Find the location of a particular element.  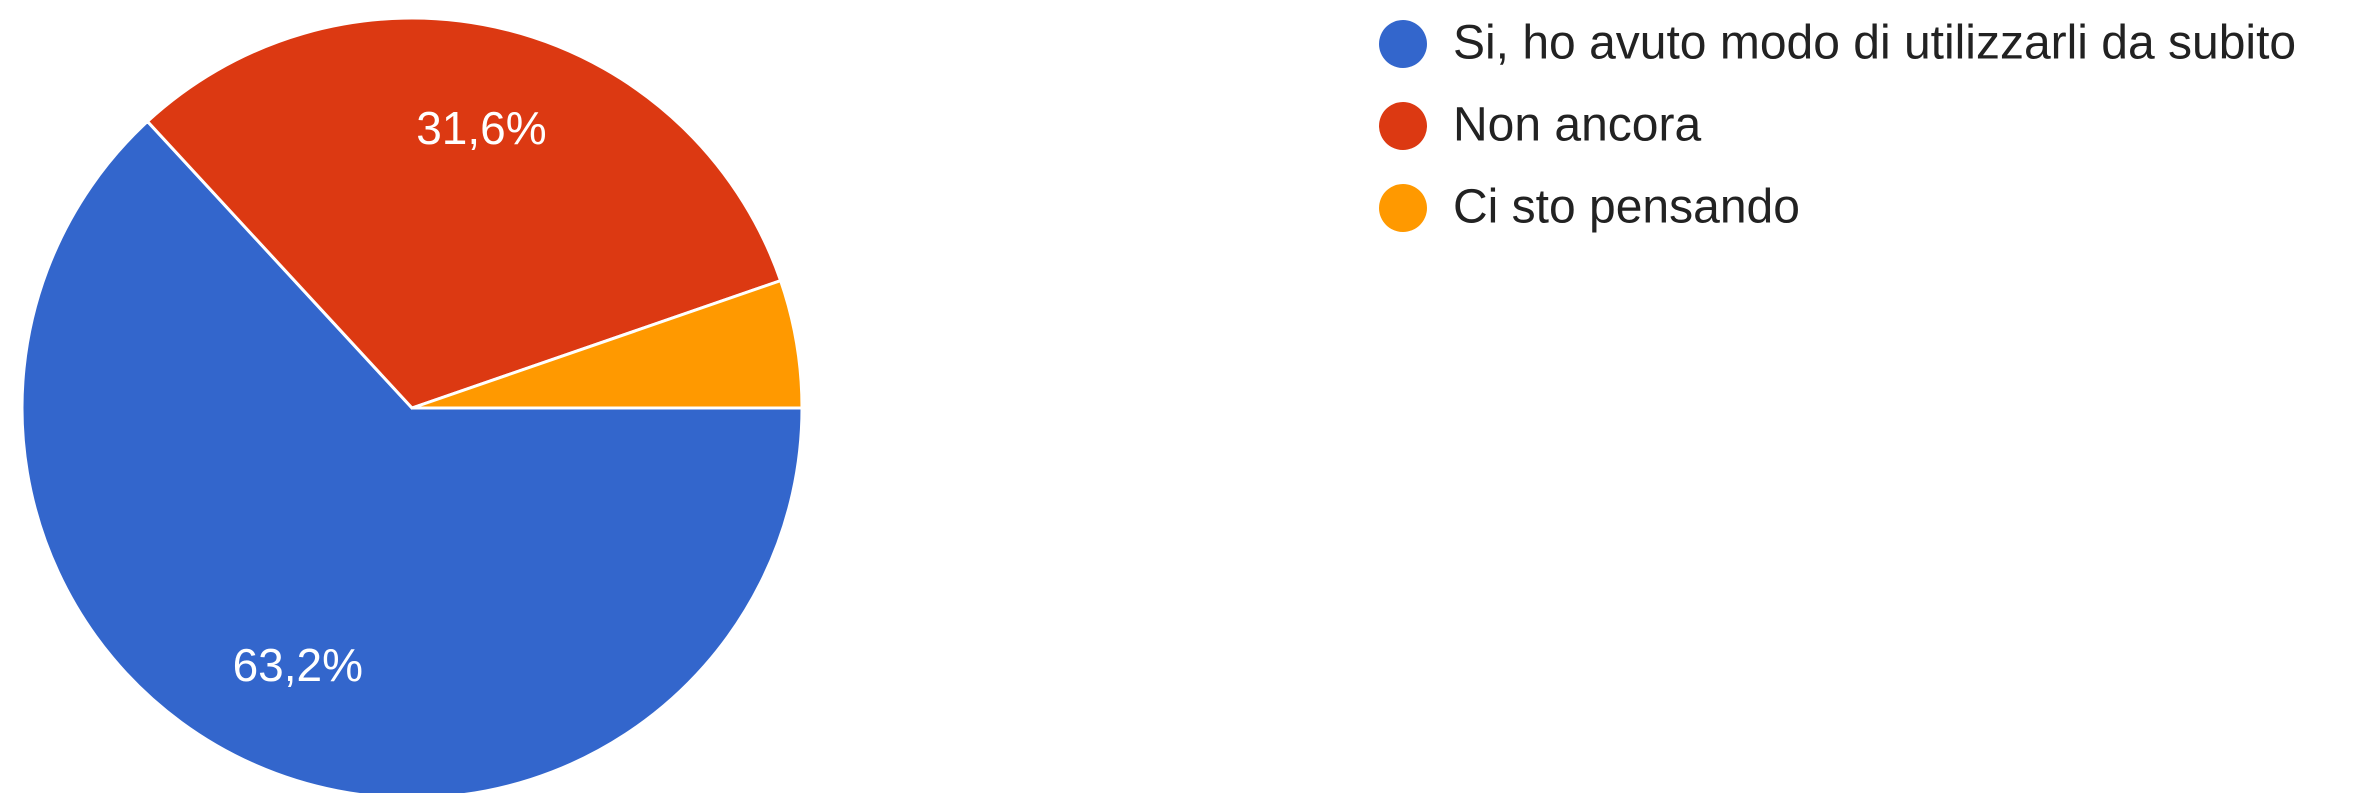

legend-label: Non ancora is located at coordinates (1577, 125).